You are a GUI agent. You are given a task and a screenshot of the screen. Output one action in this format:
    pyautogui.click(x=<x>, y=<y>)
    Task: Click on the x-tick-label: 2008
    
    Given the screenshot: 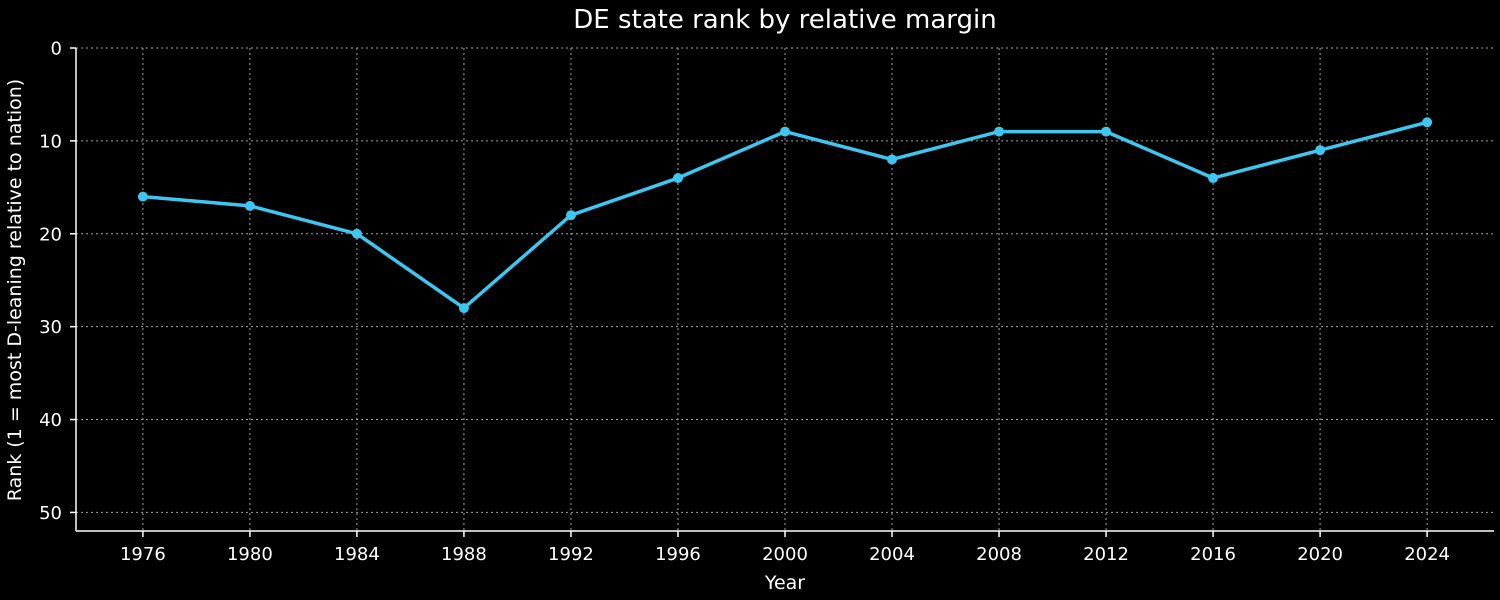 What is the action you would take?
    pyautogui.click(x=999, y=554)
    